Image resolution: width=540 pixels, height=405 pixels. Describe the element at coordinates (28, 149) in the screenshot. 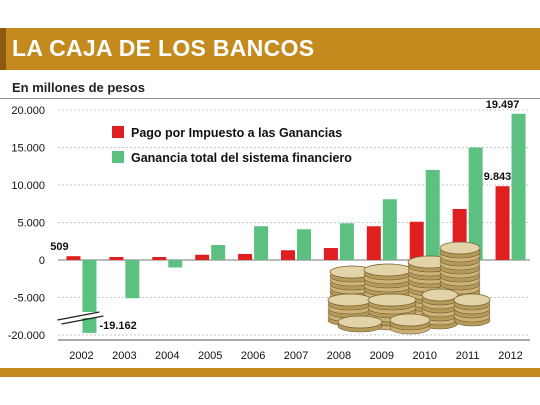

I see `y-tick-label: 15.000` at that location.